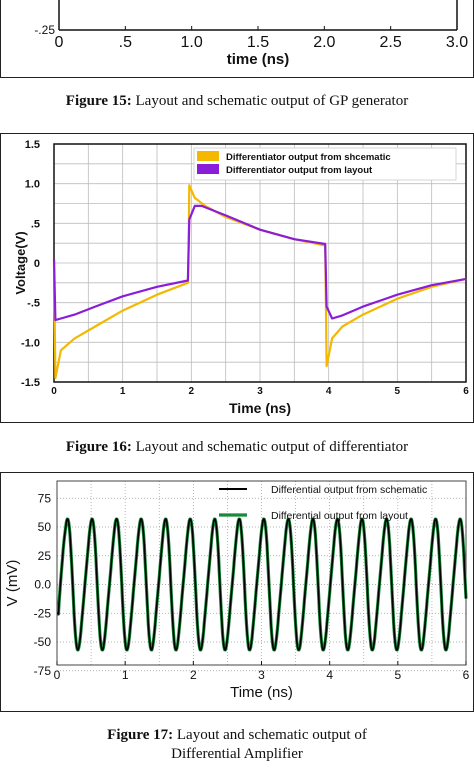 Image resolution: width=474 pixels, height=768 pixels. Describe the element at coordinates (325, 164) in the screenshot. I see `legend-box` at that location.